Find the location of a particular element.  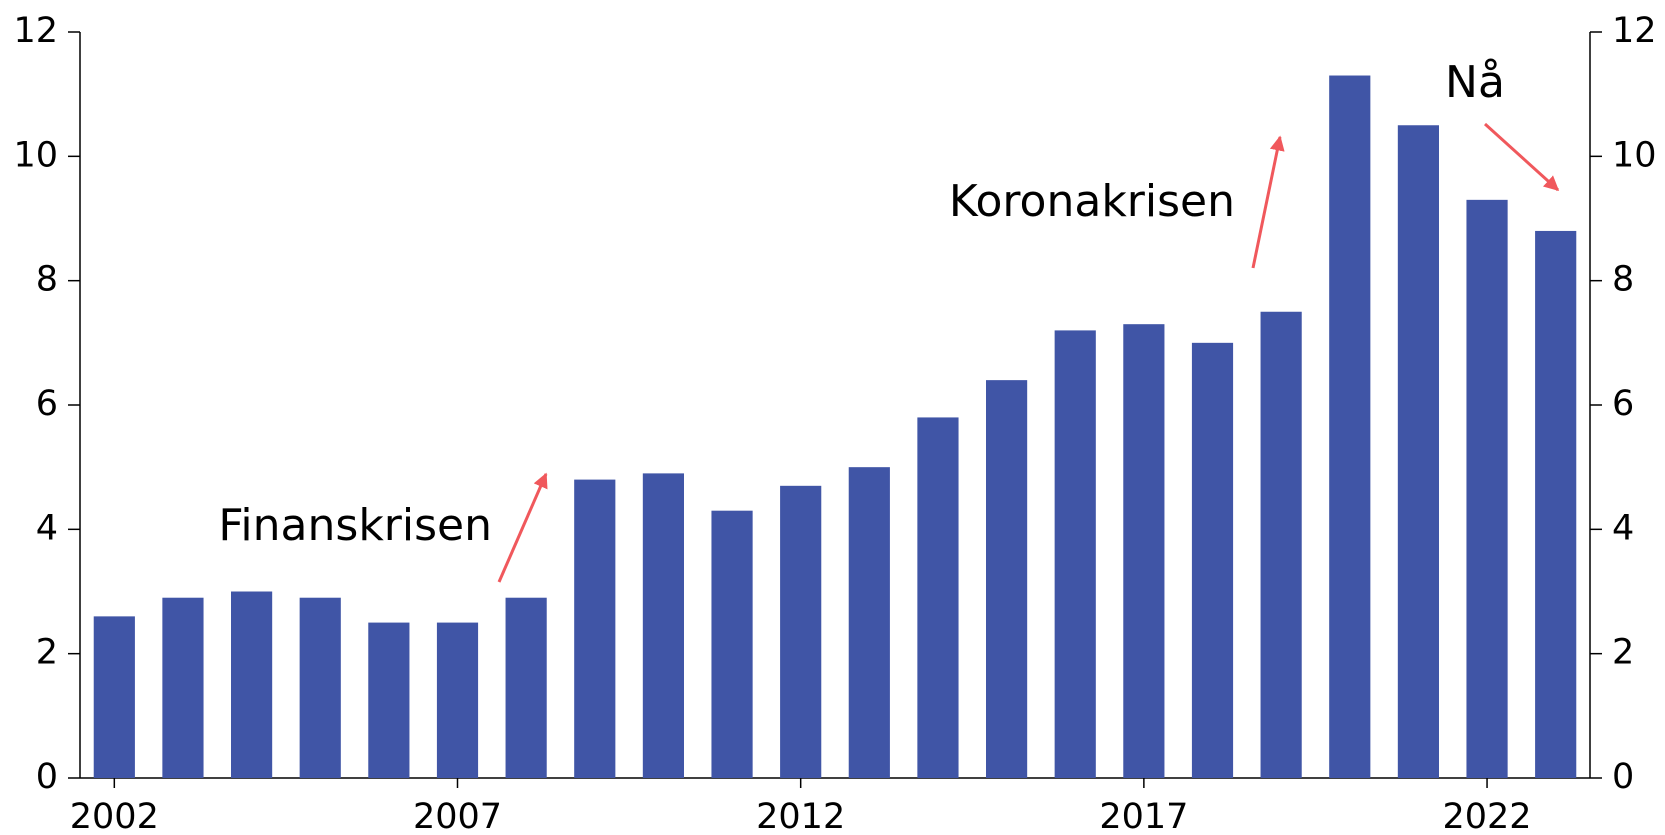

x-tick-label: 2012 is located at coordinates (800, 816).